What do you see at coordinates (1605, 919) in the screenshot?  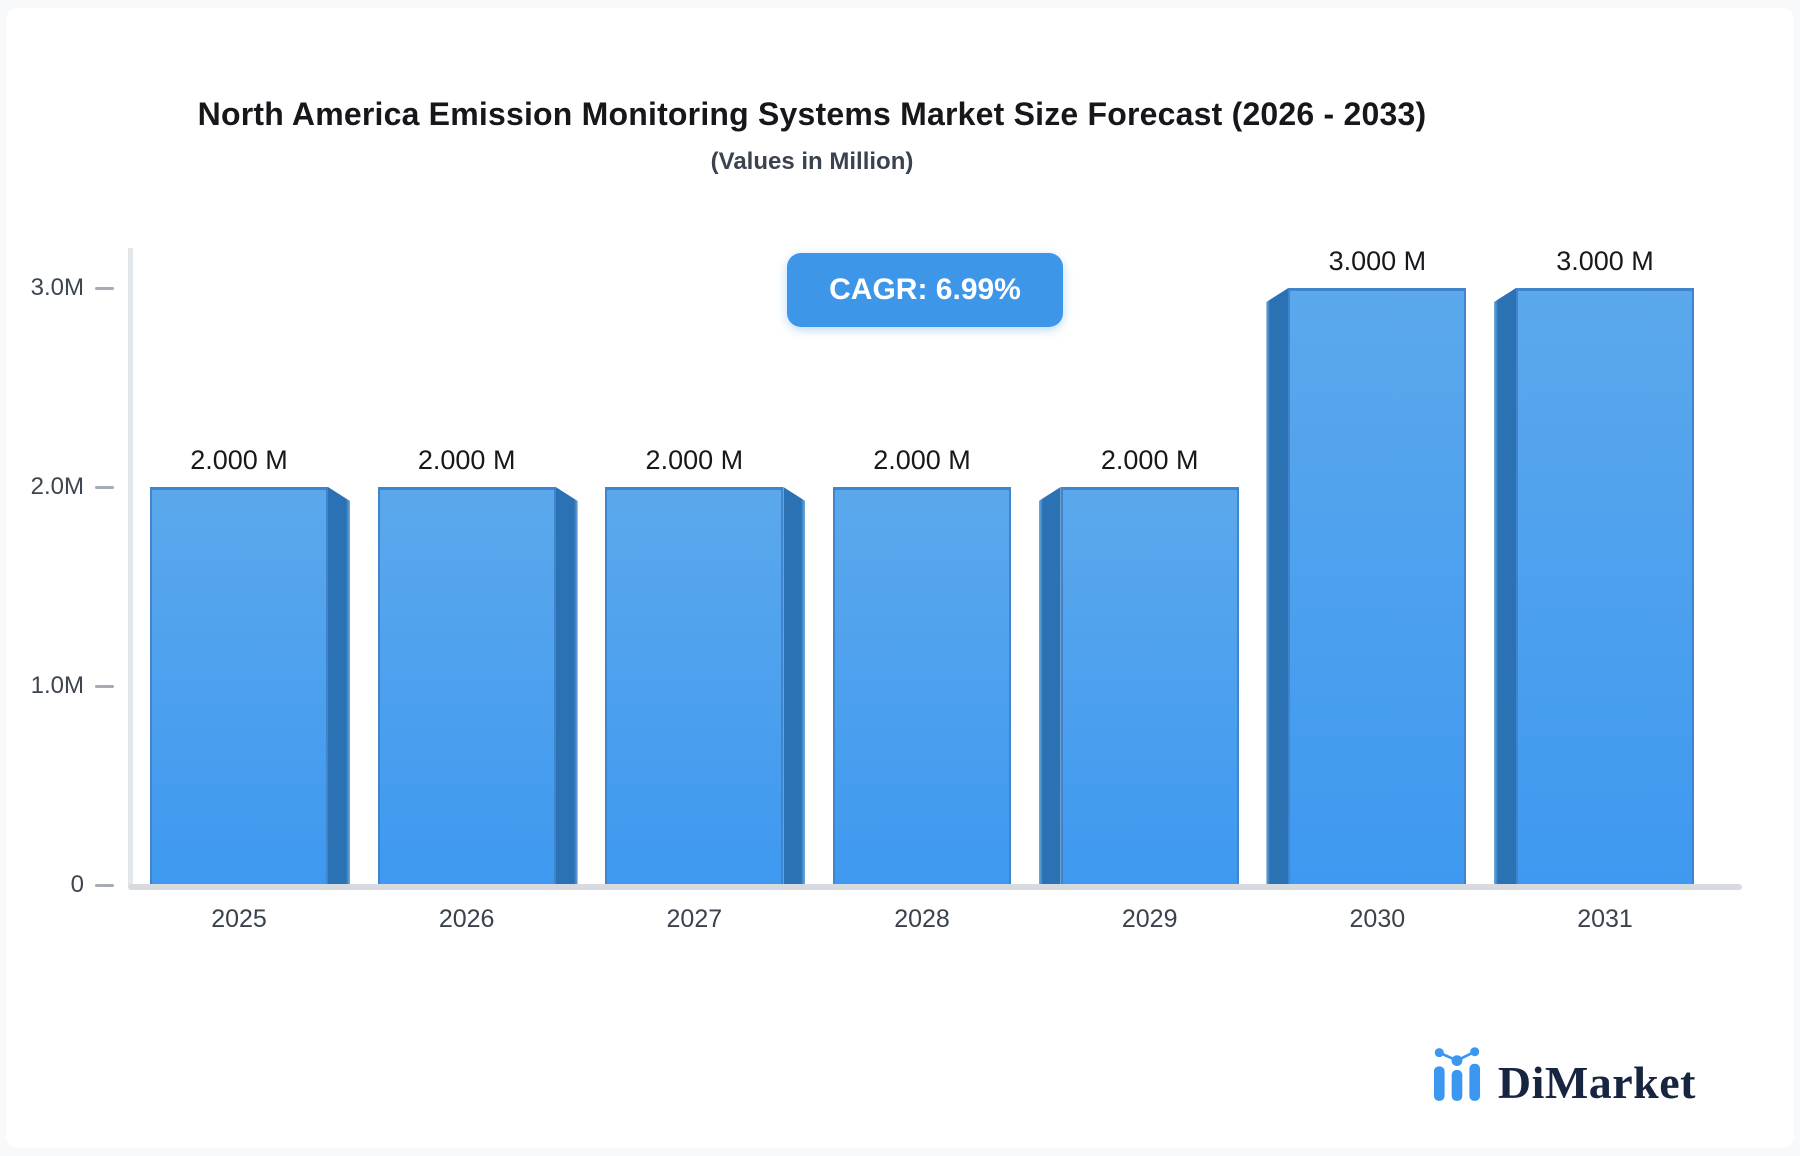 I see `x-axis-tick-label: 2031` at bounding box center [1605, 919].